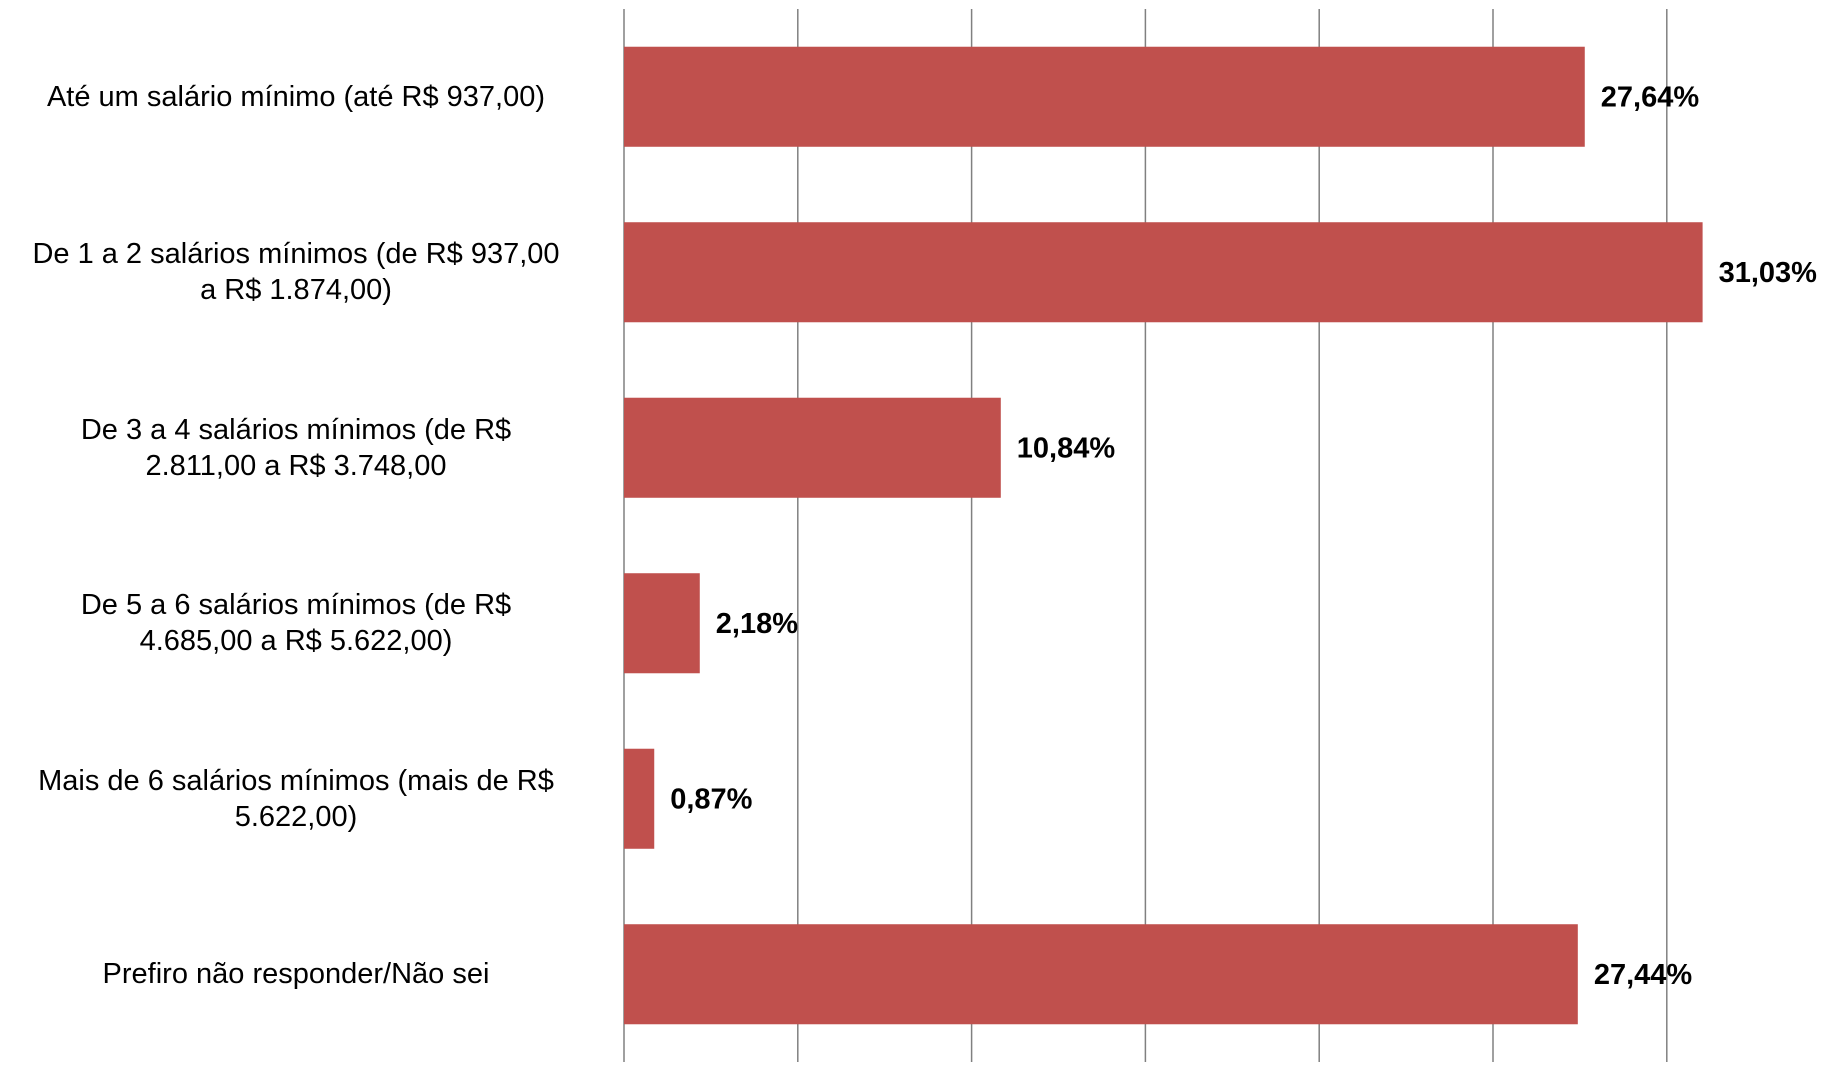 Image resolution: width=1836 pixels, height=1067 pixels. I want to click on data-label: 10,84%, so click(1066, 448).